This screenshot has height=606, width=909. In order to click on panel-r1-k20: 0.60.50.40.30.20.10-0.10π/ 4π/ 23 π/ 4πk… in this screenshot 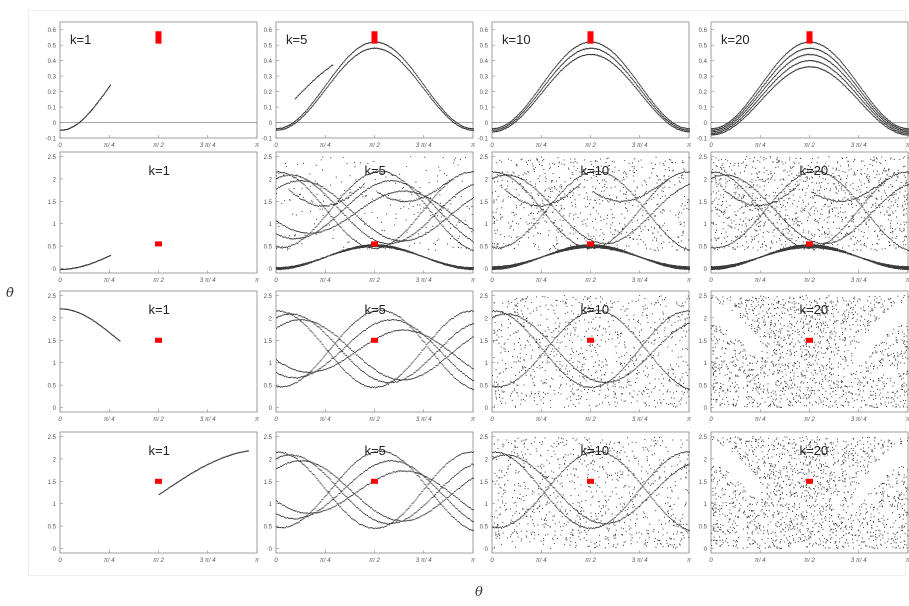, I will do `click(803, 85)`.